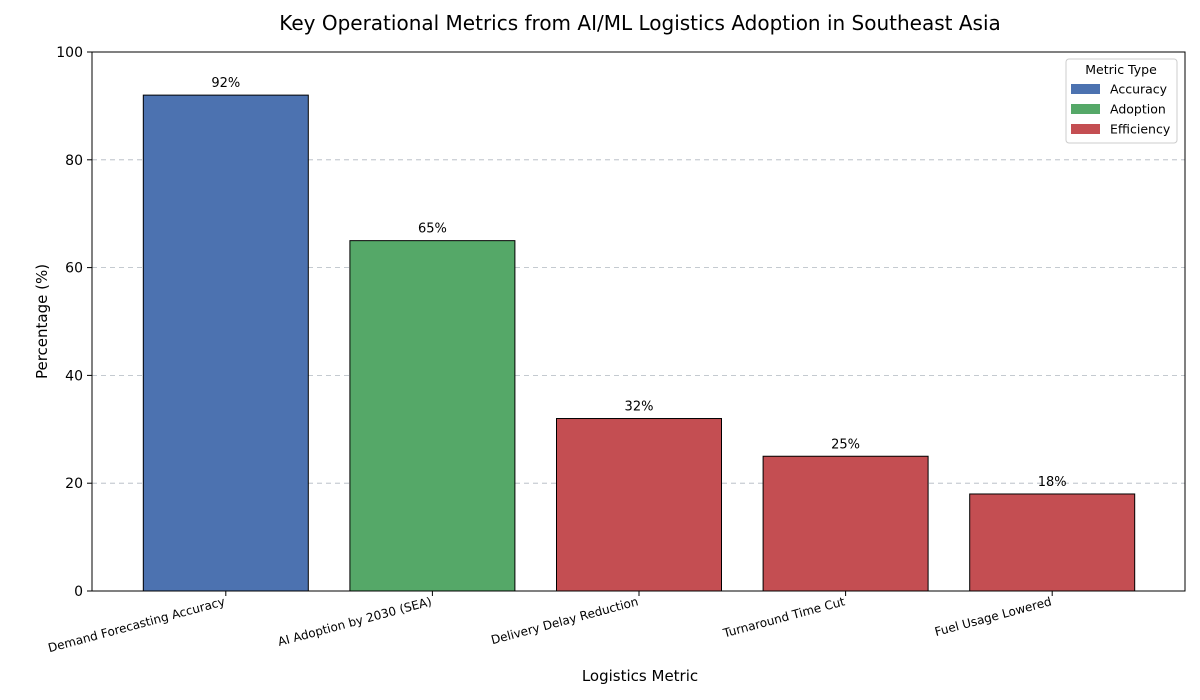 The width and height of the screenshot is (1200, 700). I want to click on y-tick-label: 80, so click(74, 161).